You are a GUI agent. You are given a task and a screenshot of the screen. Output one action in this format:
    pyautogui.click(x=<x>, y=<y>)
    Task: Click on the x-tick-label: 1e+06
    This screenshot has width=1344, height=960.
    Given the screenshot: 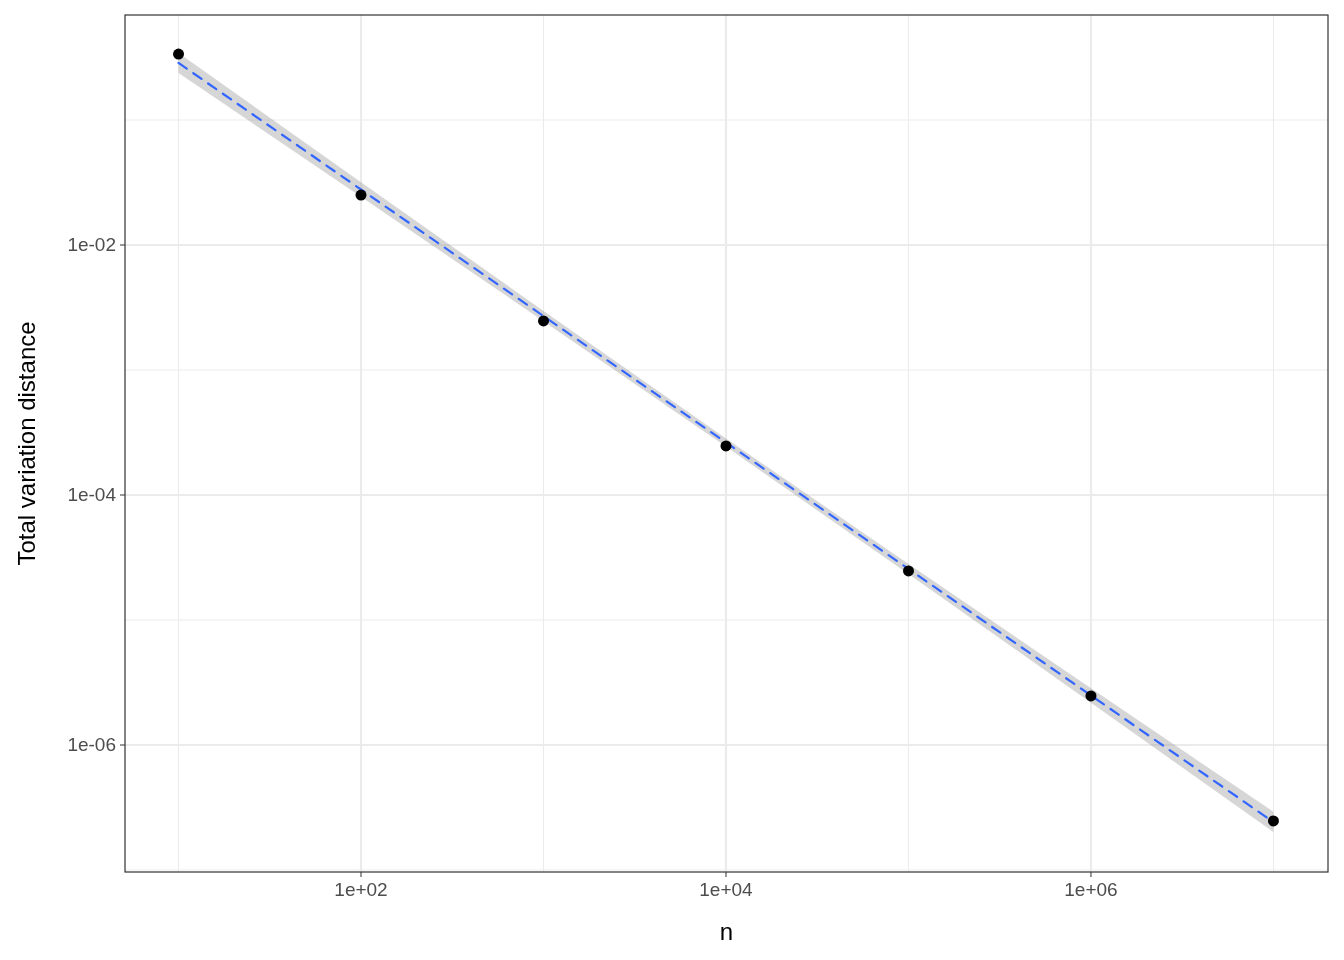 What is the action you would take?
    pyautogui.click(x=1091, y=889)
    